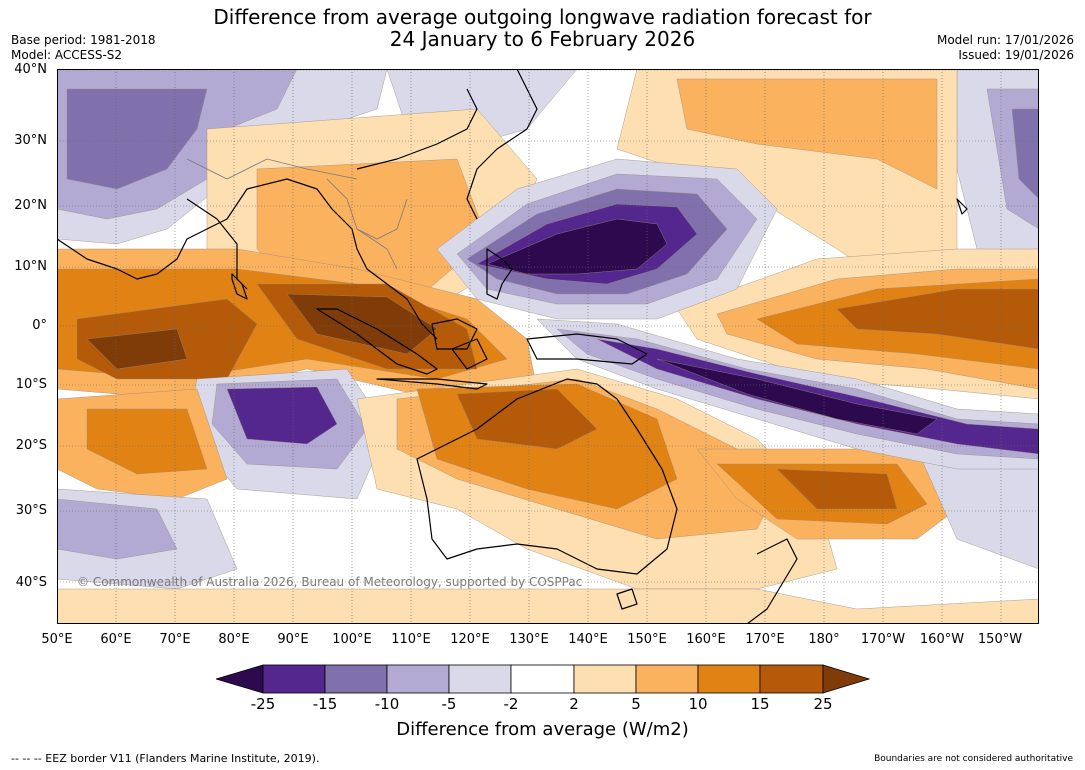 This screenshot has width=1085, height=770. What do you see at coordinates (942, 639) in the screenshot?
I see `lon-label-160w: 160°W` at bounding box center [942, 639].